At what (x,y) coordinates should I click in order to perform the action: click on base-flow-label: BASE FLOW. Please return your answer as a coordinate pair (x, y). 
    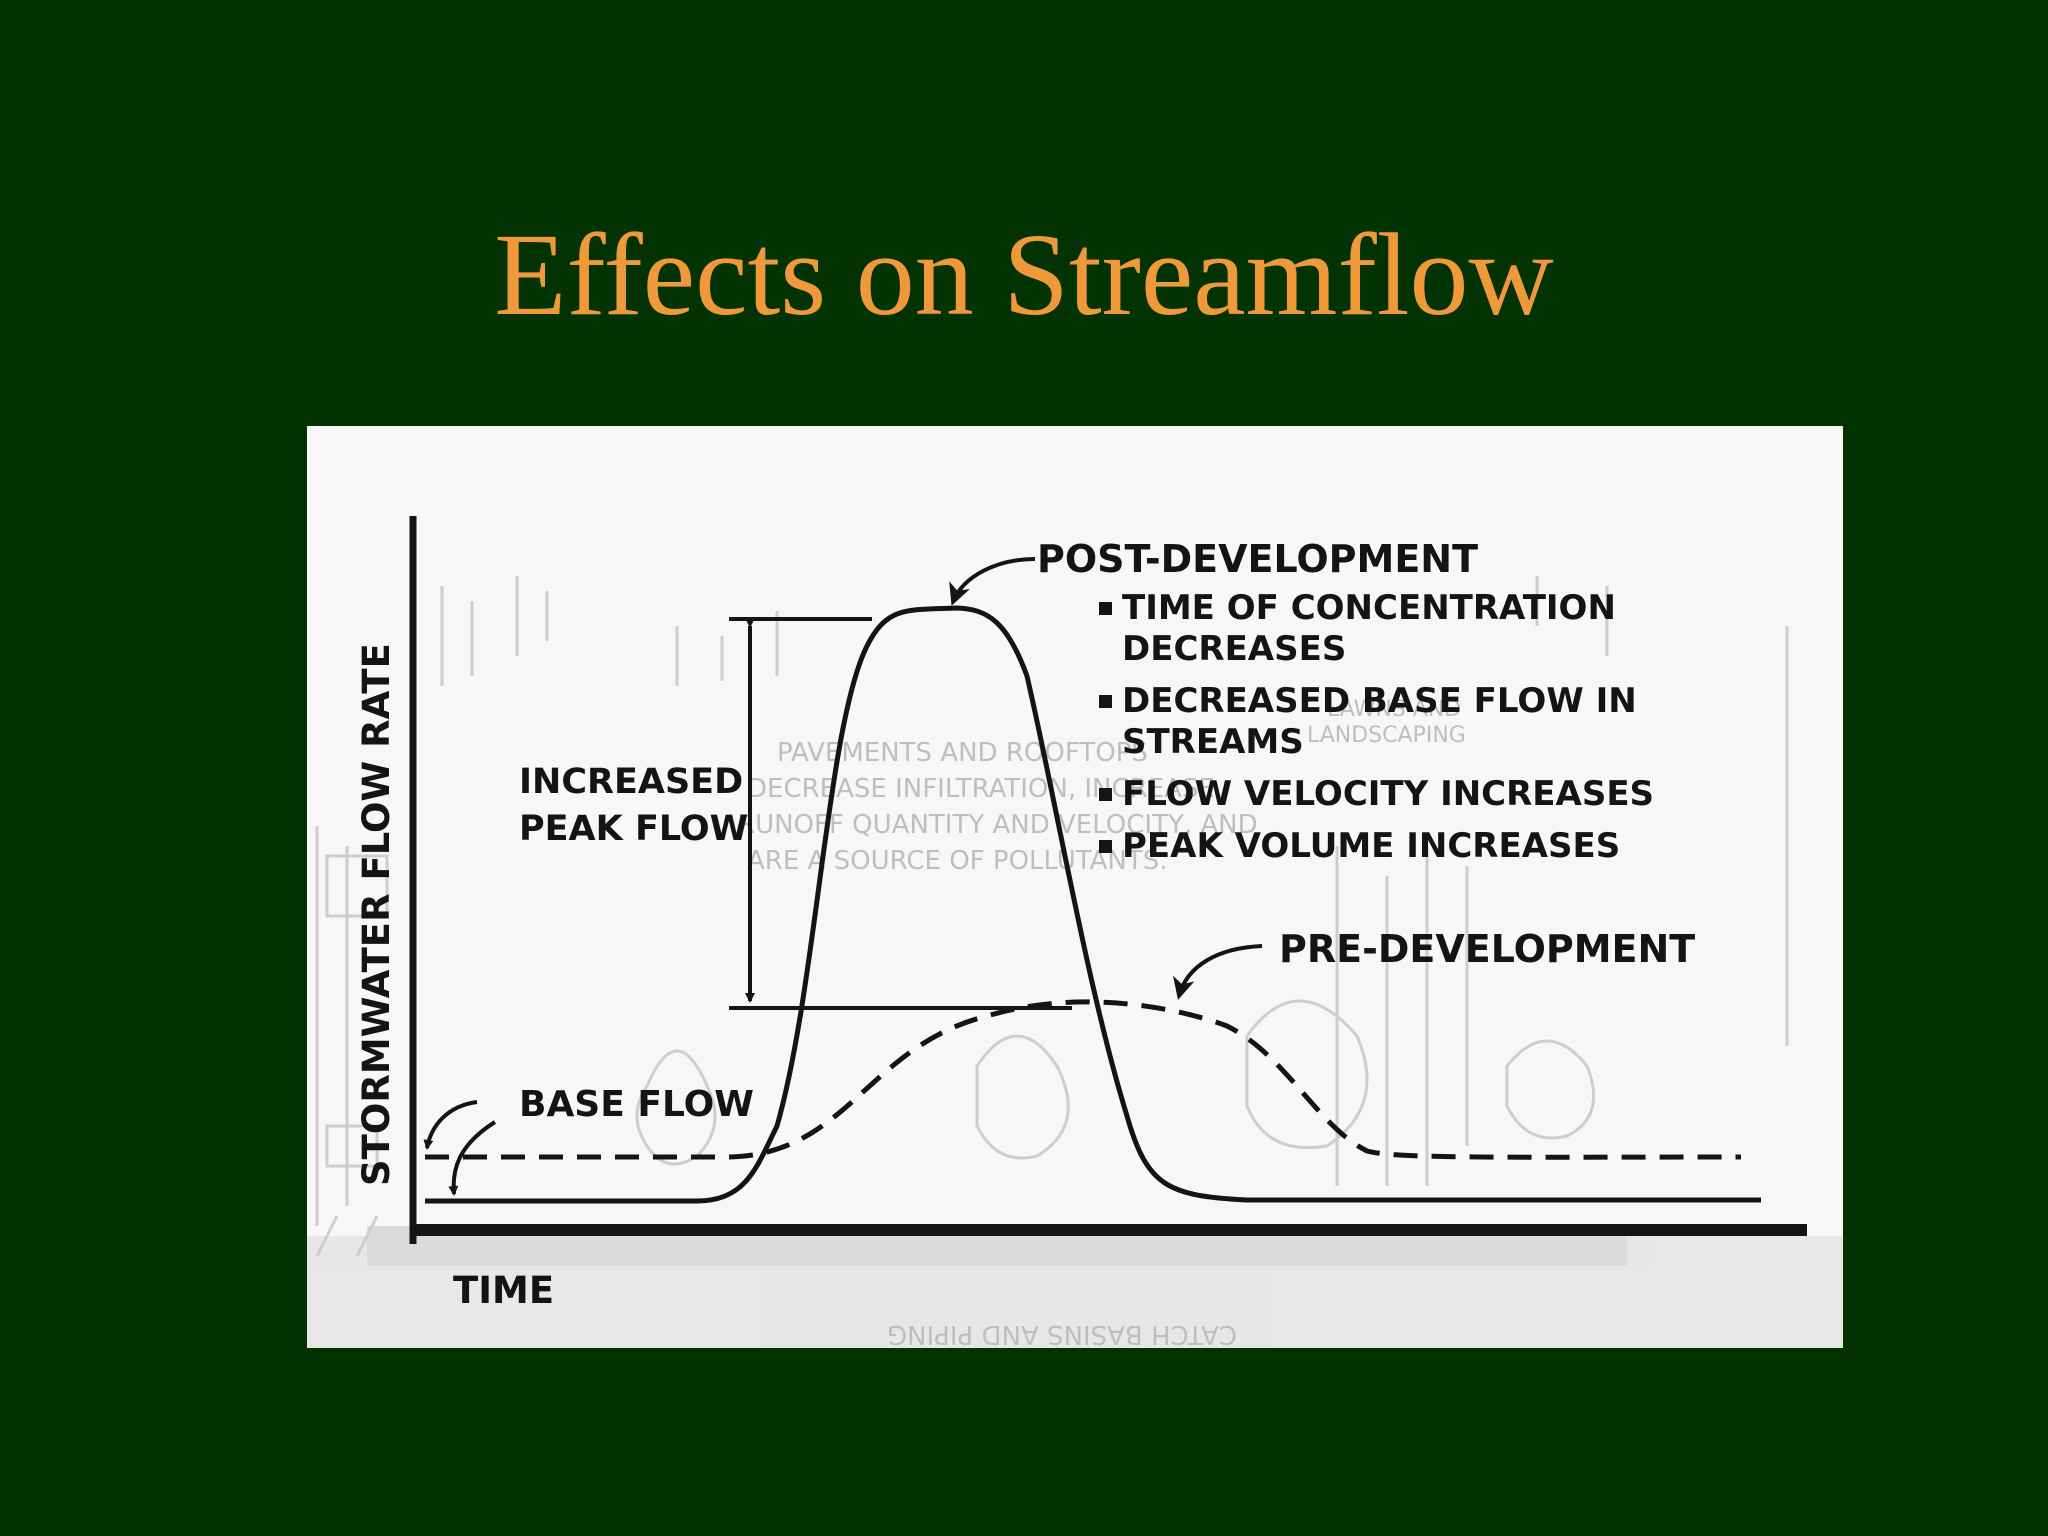
    Looking at the image, I should click on (636, 1104).